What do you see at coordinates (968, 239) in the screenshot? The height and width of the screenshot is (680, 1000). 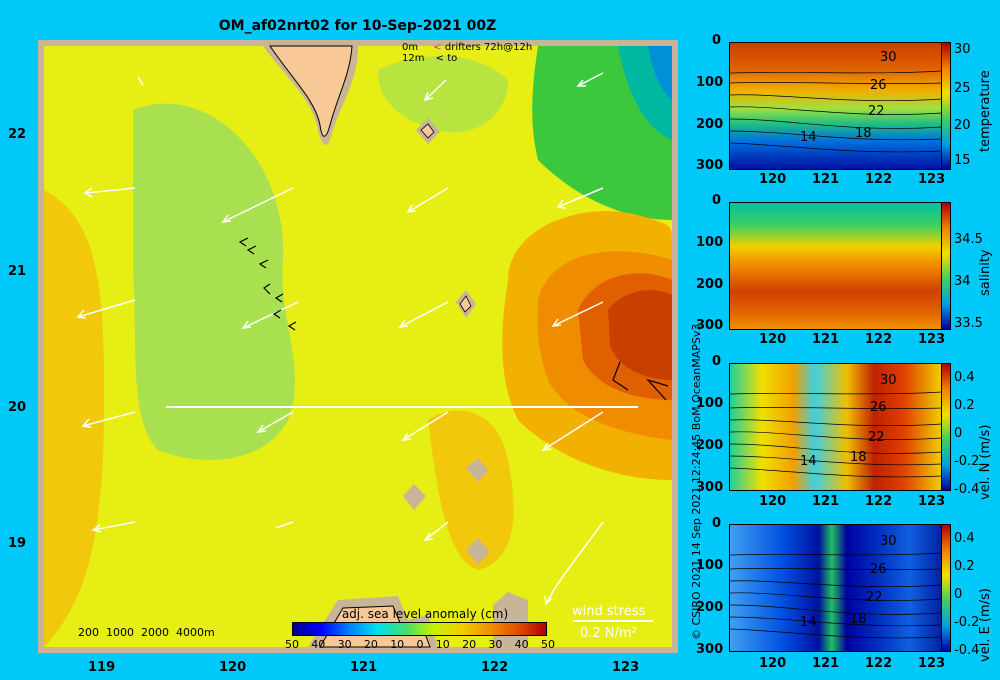 I see `cbar-tick: 34.5` at bounding box center [968, 239].